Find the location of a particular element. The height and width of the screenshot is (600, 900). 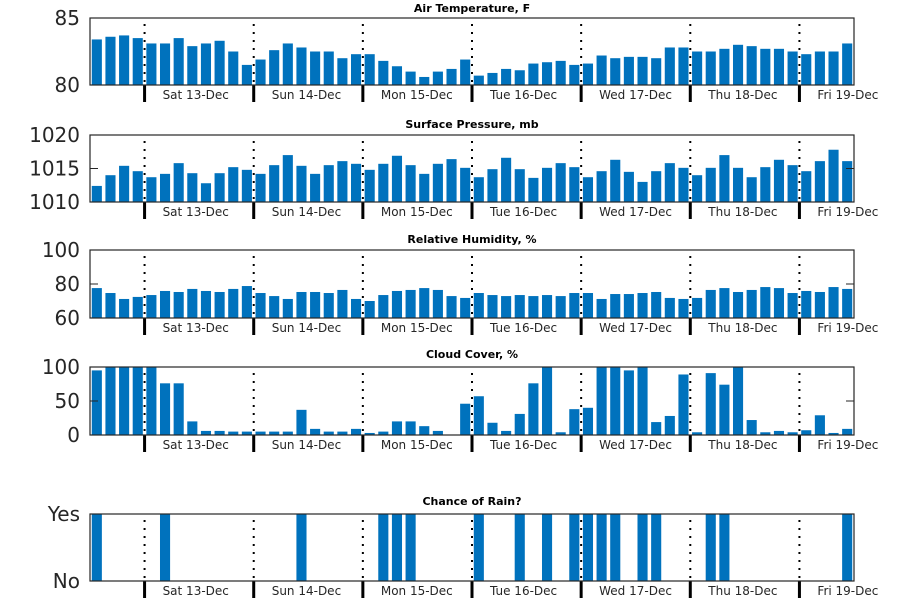

day-label: Mon 15-Dec is located at coordinates (417, 328).